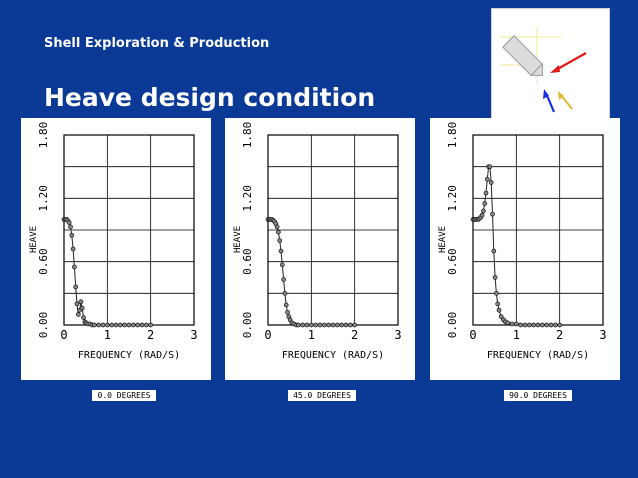 The image size is (638, 478). I want to click on caption-45deg: 45.0 DEGREES, so click(322, 395).